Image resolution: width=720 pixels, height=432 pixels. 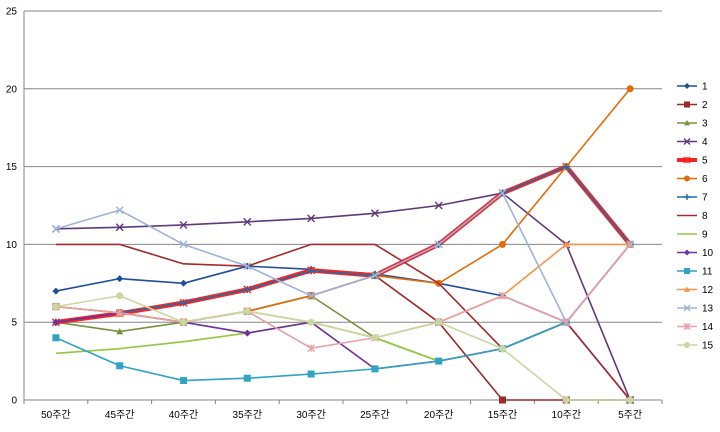 What do you see at coordinates (708, 309) in the screenshot?
I see `legend-label: 13` at bounding box center [708, 309].